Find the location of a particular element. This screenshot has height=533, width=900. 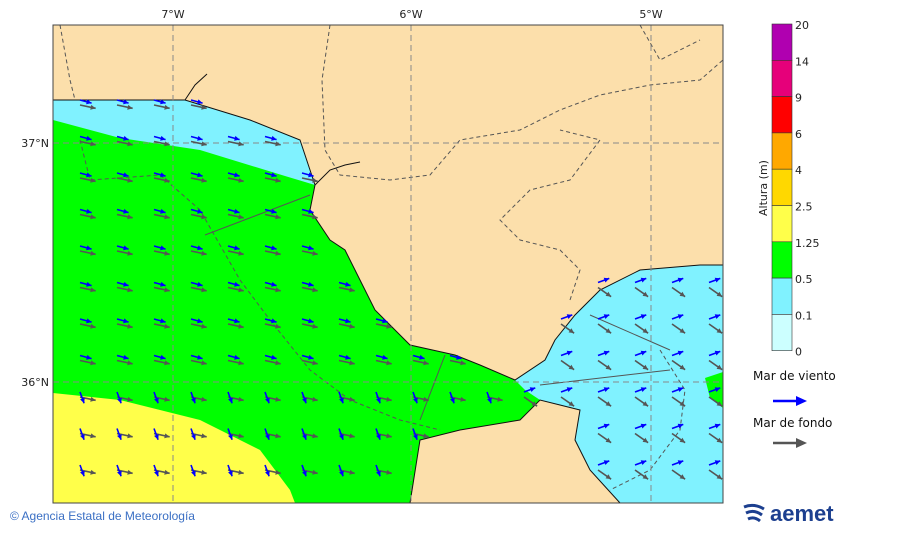

aemet-logo-icon is located at coordinates (754, 513).